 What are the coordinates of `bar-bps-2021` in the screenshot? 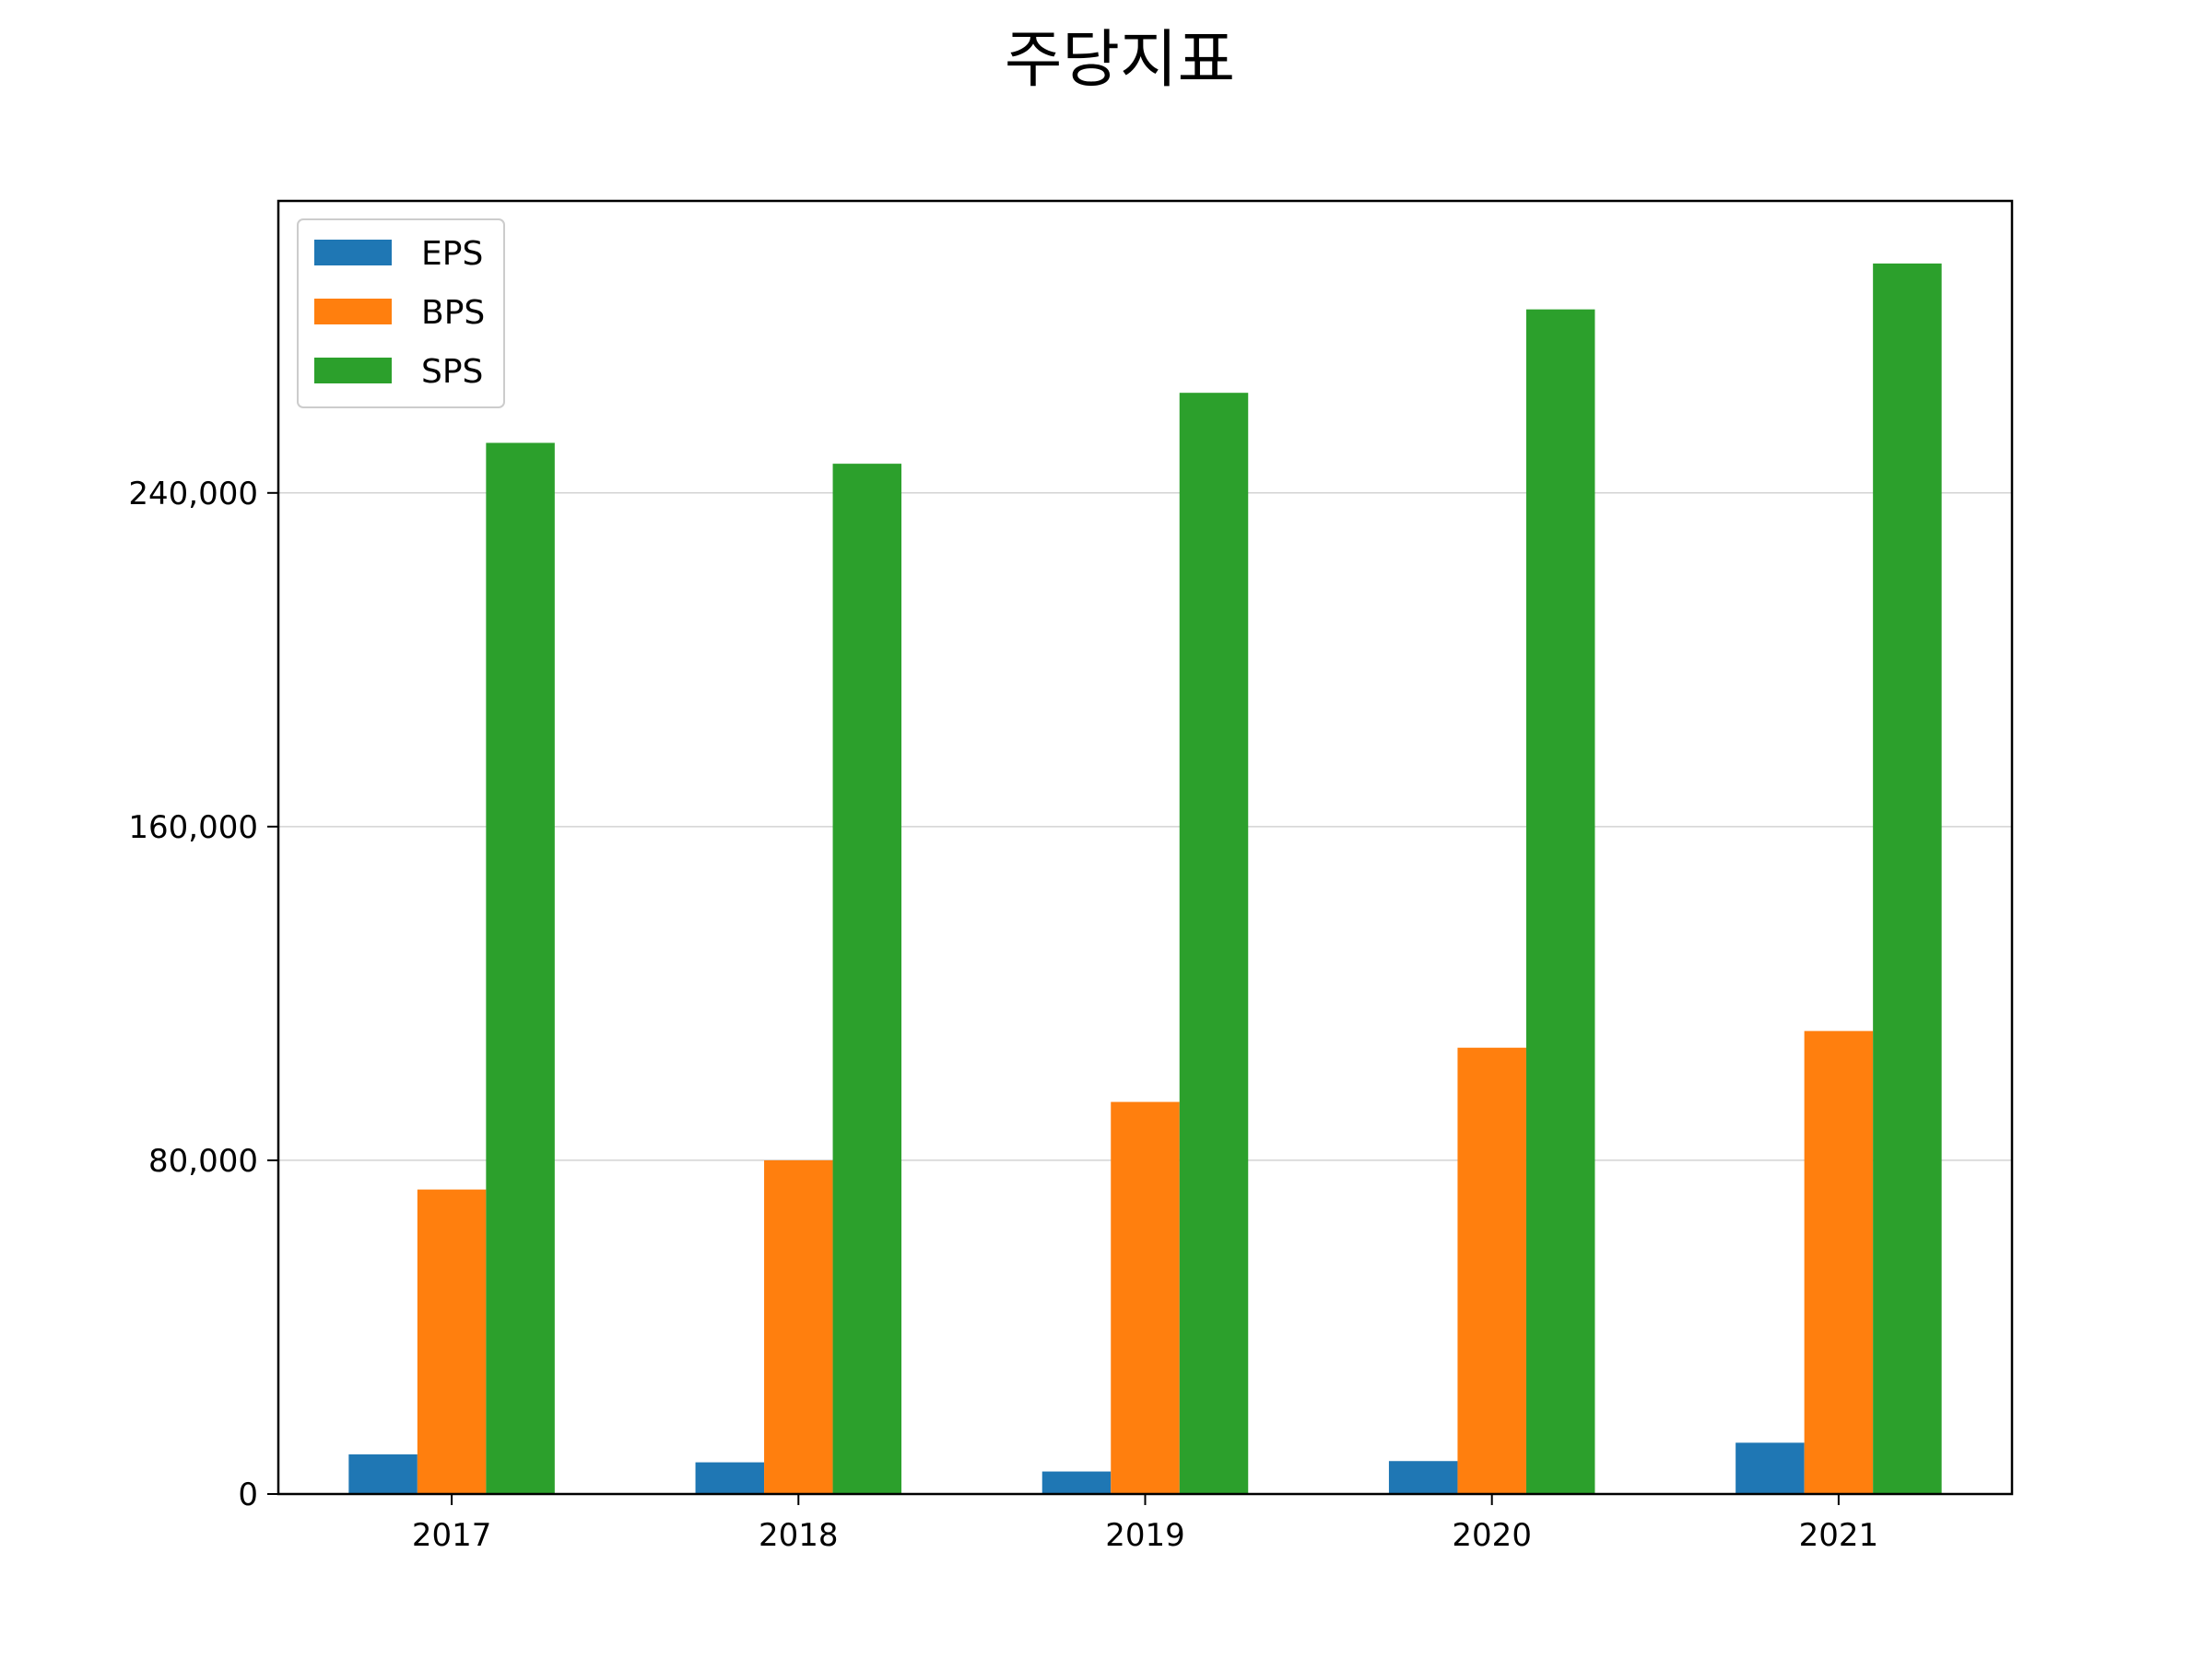 It's located at (1839, 1262).